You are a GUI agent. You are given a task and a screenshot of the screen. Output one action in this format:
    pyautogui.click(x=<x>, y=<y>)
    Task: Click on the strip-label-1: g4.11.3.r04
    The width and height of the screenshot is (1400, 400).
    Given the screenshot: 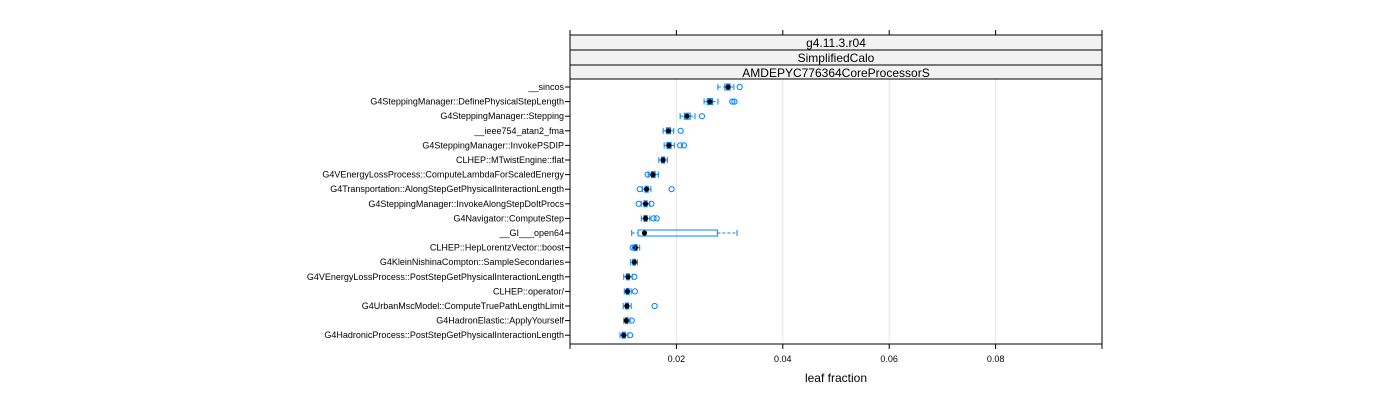 What is the action you would take?
    pyautogui.click(x=836, y=43)
    